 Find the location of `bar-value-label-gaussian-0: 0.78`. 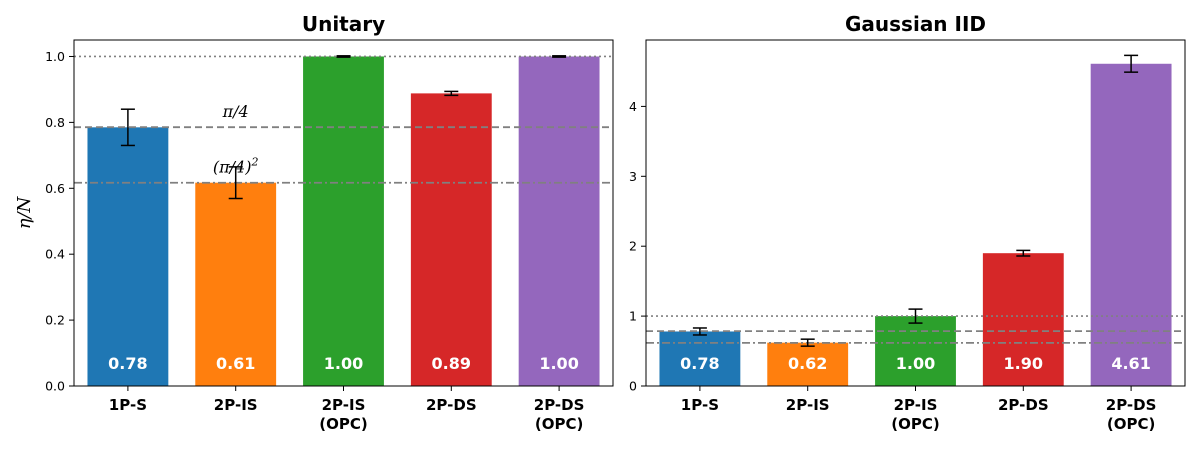

bar-value-label-gaussian-0: 0.78 is located at coordinates (699, 363).